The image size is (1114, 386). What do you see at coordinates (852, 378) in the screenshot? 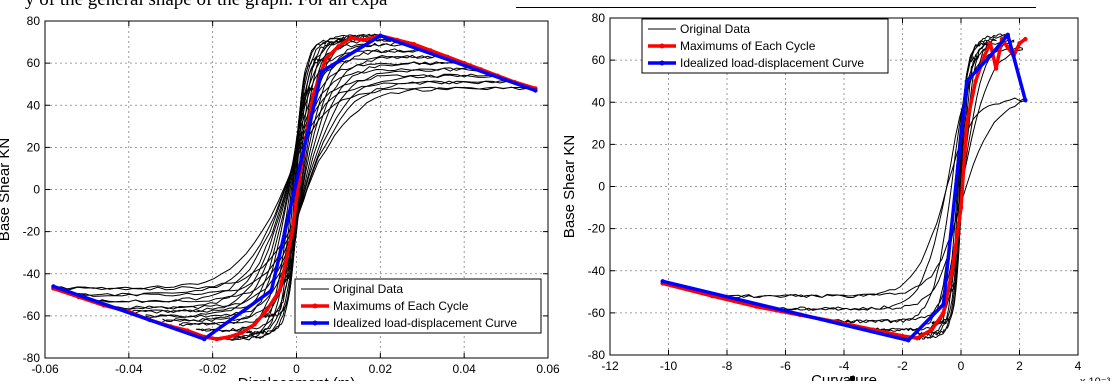
I see `stray-mark` at bounding box center [852, 378].